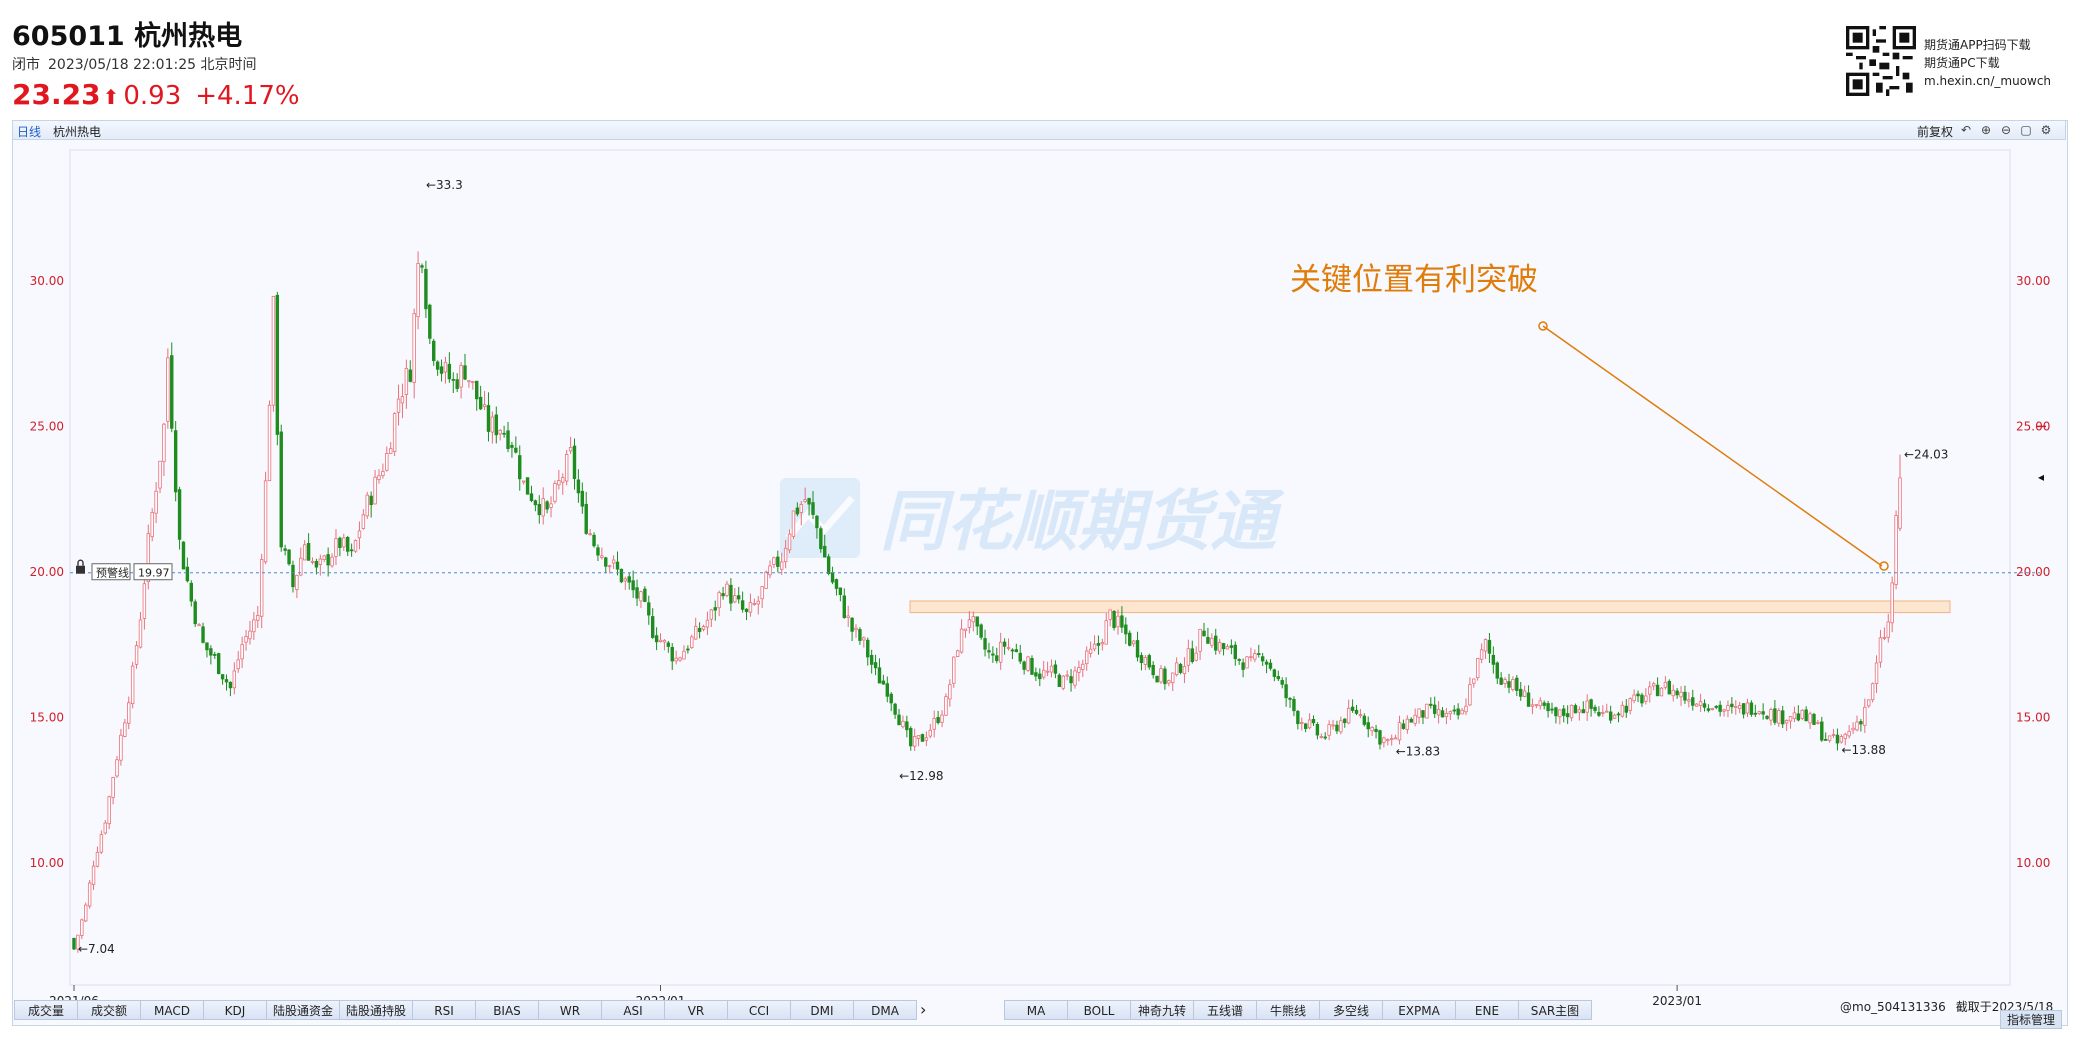 The width and height of the screenshot is (2078, 1038). What do you see at coordinates (235, 1010) in the screenshot?
I see `indicator-tab-3: KDJ` at bounding box center [235, 1010].